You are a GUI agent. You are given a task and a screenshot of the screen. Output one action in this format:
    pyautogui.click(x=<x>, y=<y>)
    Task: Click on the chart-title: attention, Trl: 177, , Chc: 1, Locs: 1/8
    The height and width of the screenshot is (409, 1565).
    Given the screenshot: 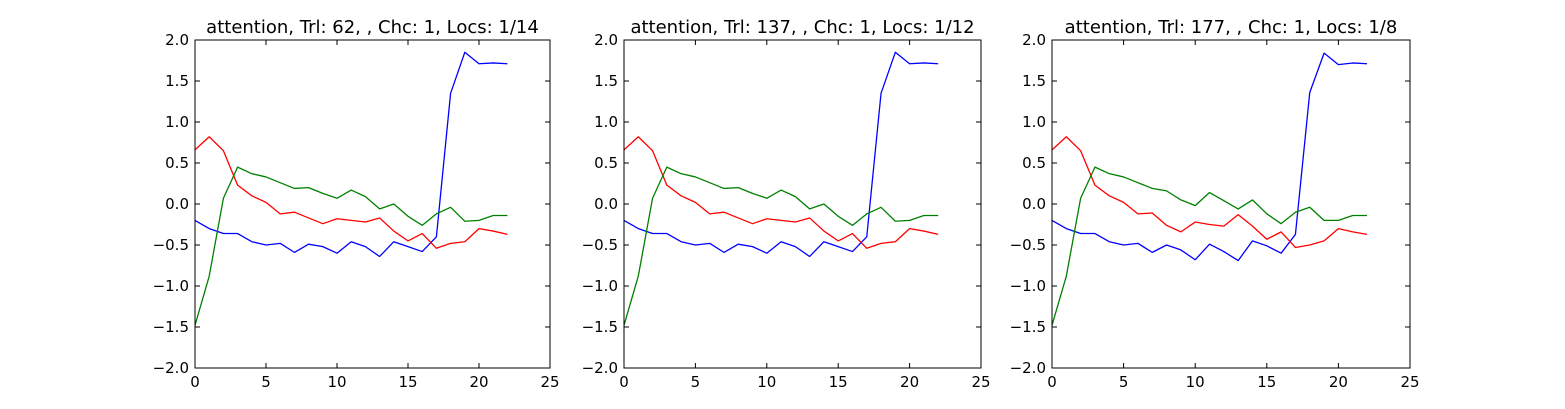 What is the action you would take?
    pyautogui.click(x=1231, y=27)
    